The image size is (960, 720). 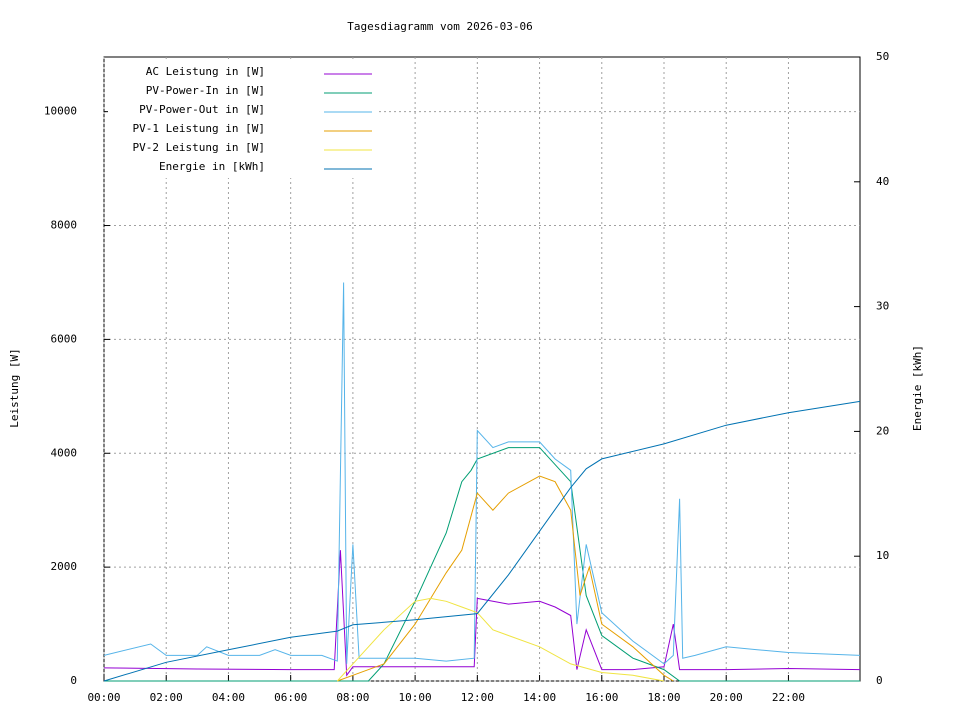 What do you see at coordinates (64, 452) in the screenshot?
I see `y-tick-label: 4000` at bounding box center [64, 452].